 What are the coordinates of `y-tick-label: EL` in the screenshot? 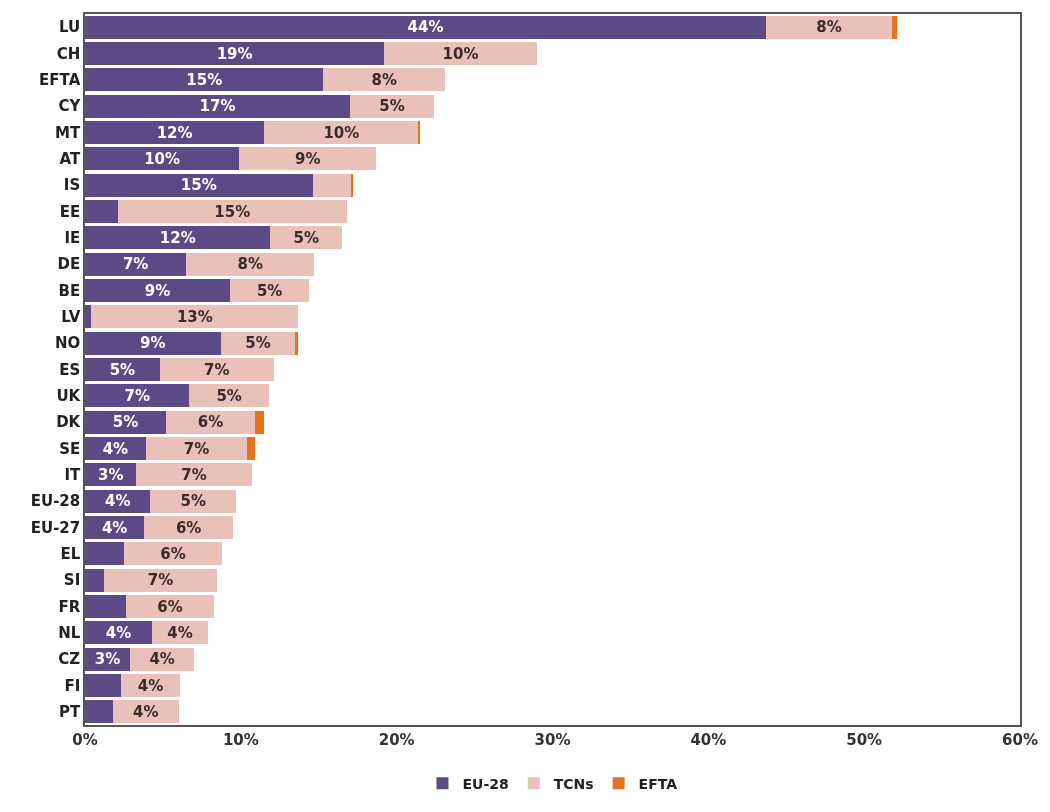 It's located at (70, 554).